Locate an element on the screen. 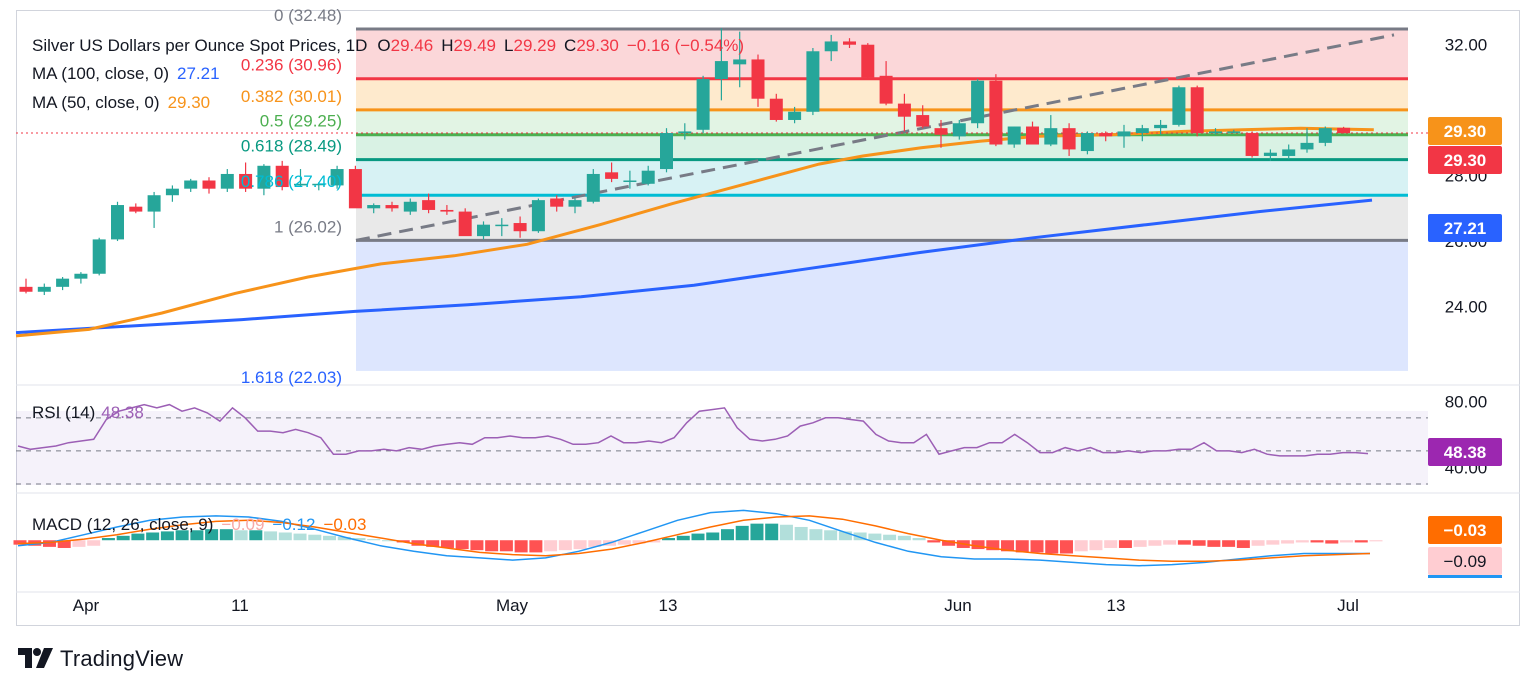  rsi-legend: RSI (14) 48.38 is located at coordinates (88, 412).